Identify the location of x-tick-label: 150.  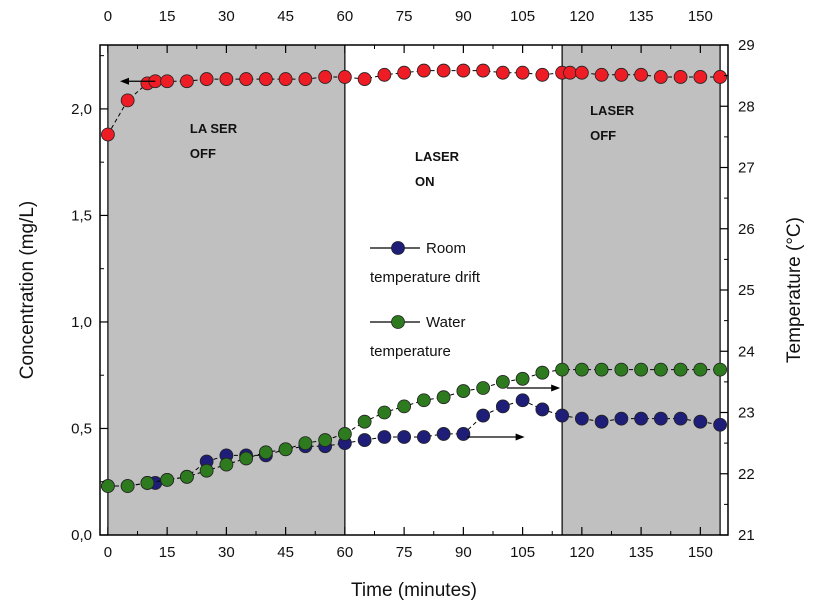
(700, 552).